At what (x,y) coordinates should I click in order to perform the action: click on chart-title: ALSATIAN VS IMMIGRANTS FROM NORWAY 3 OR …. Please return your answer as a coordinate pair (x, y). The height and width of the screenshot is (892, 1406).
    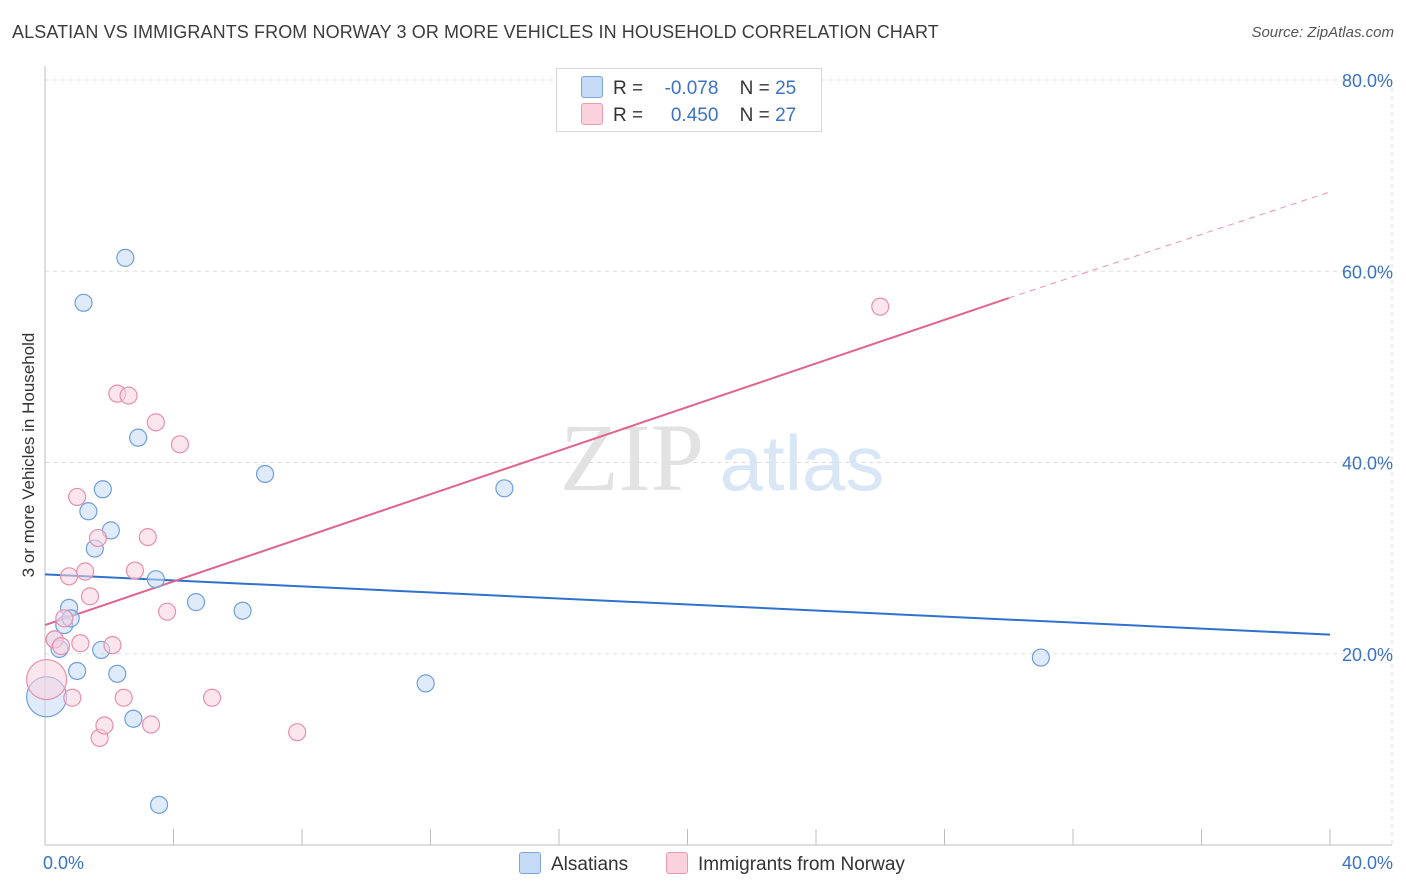
    Looking at the image, I should click on (475, 32).